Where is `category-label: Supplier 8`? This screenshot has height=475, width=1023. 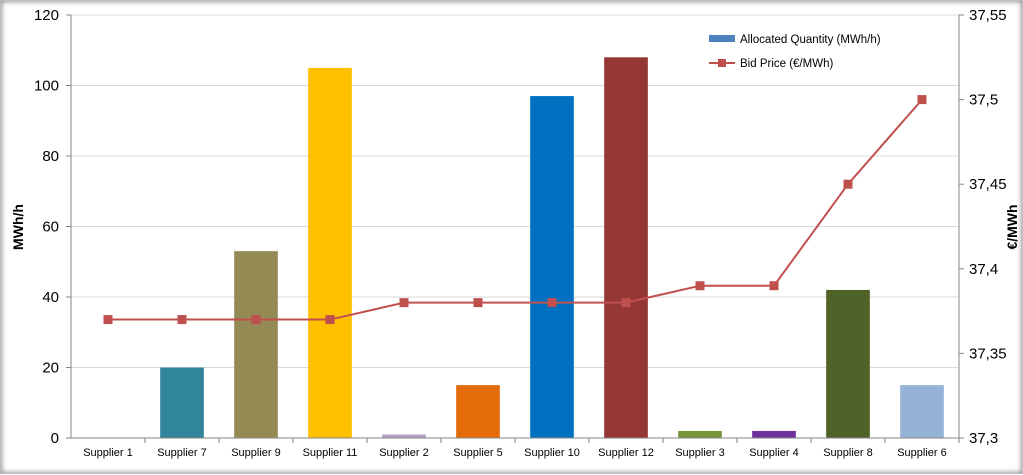
category-label: Supplier 8 is located at coordinates (848, 453).